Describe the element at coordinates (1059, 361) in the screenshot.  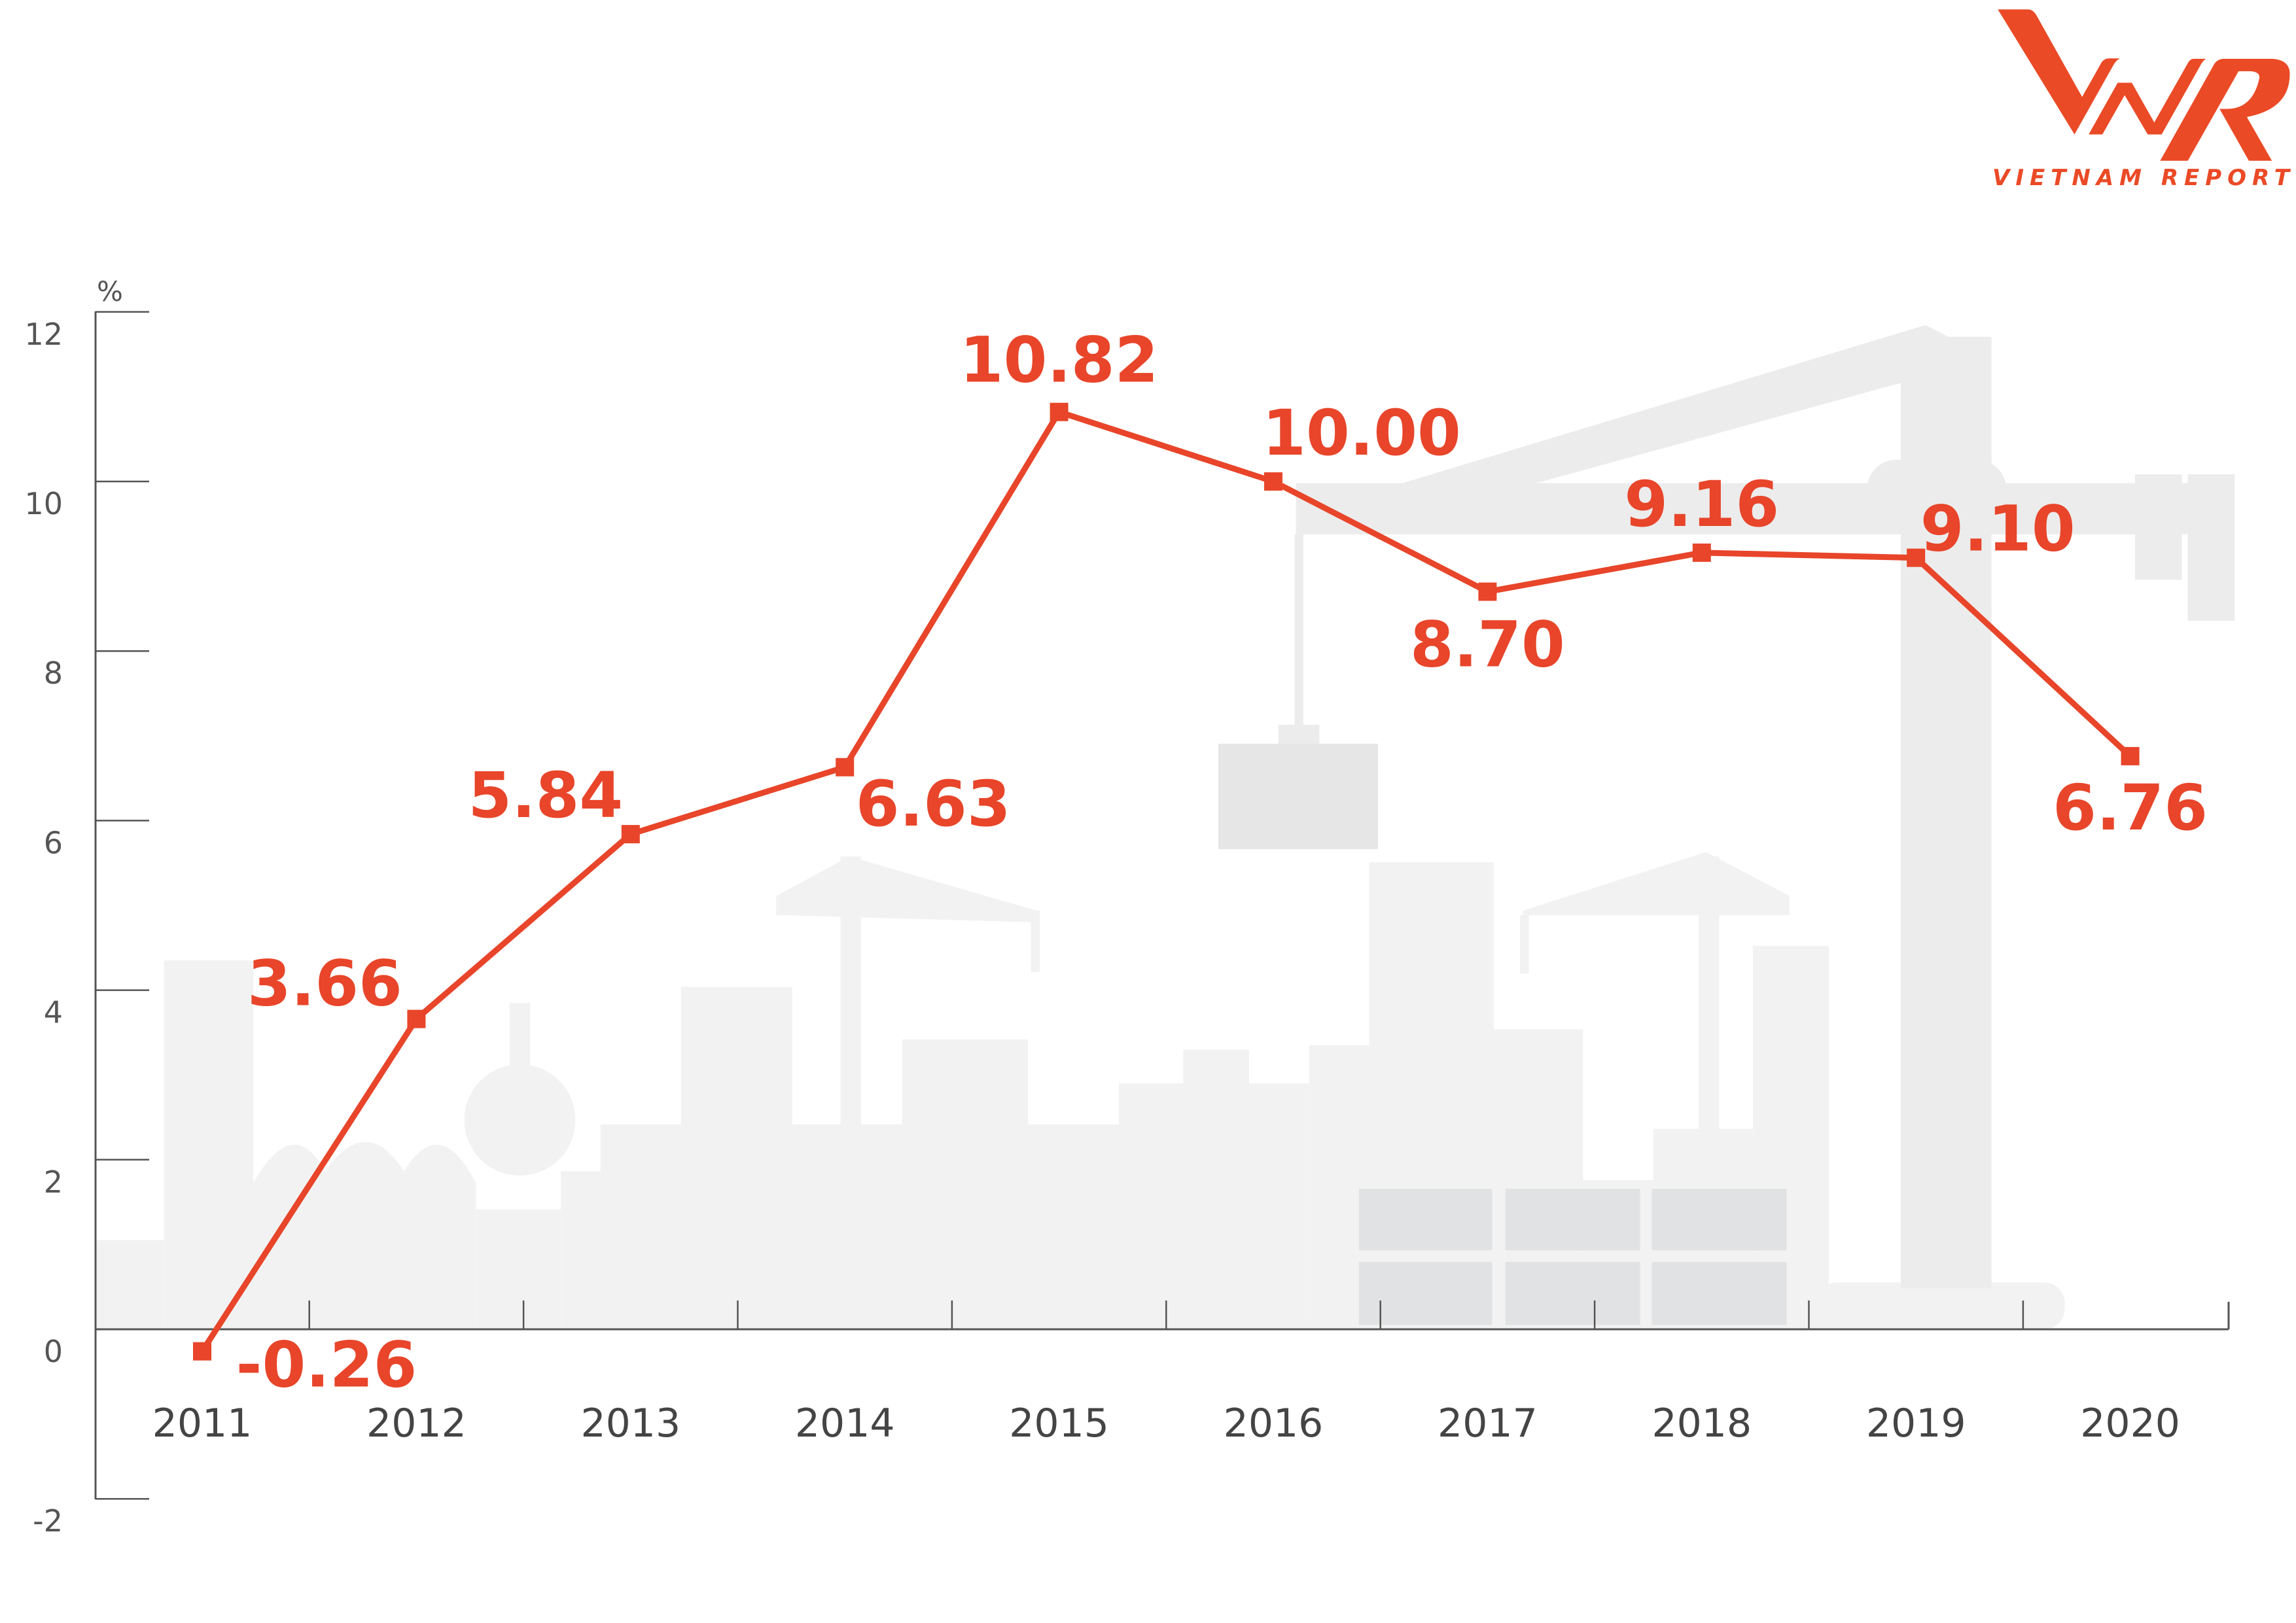
I see `data-label: 10.82` at that location.